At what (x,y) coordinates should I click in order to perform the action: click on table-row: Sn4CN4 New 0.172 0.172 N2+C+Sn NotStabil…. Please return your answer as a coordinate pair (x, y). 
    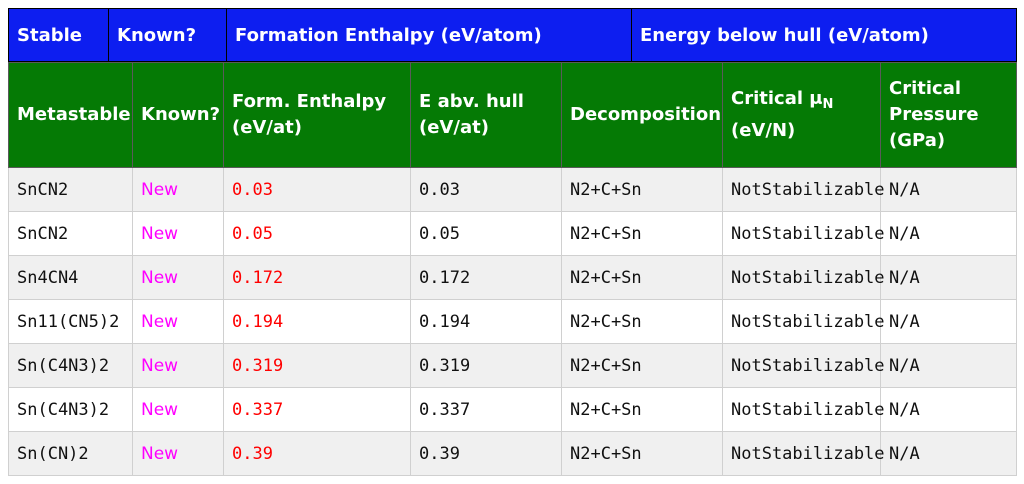
    Looking at the image, I should click on (512, 277).